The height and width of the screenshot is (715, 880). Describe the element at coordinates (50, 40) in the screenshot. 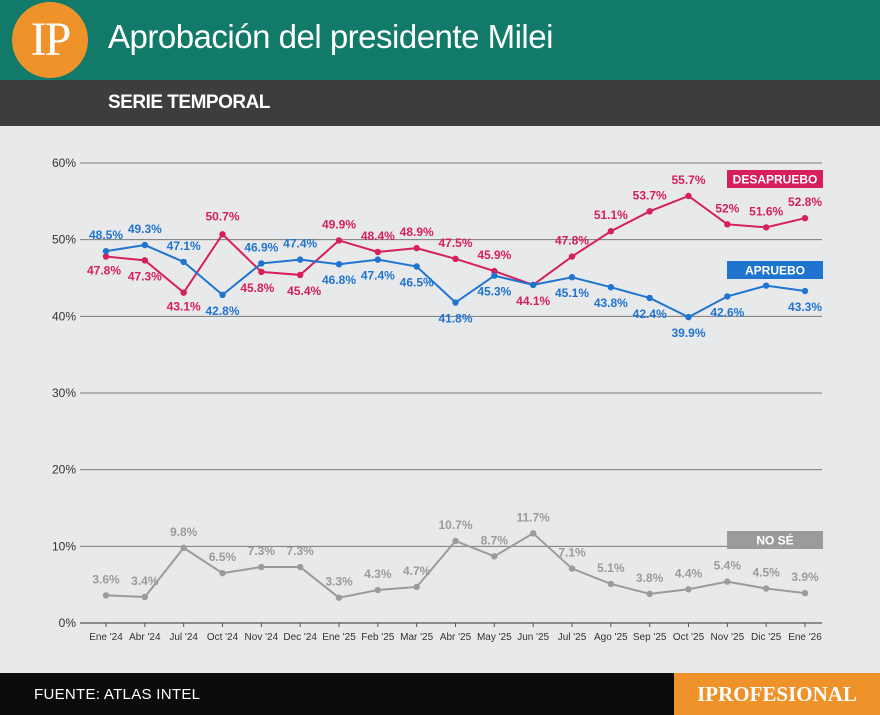

I see `iprofesional-logo: IP` at that location.